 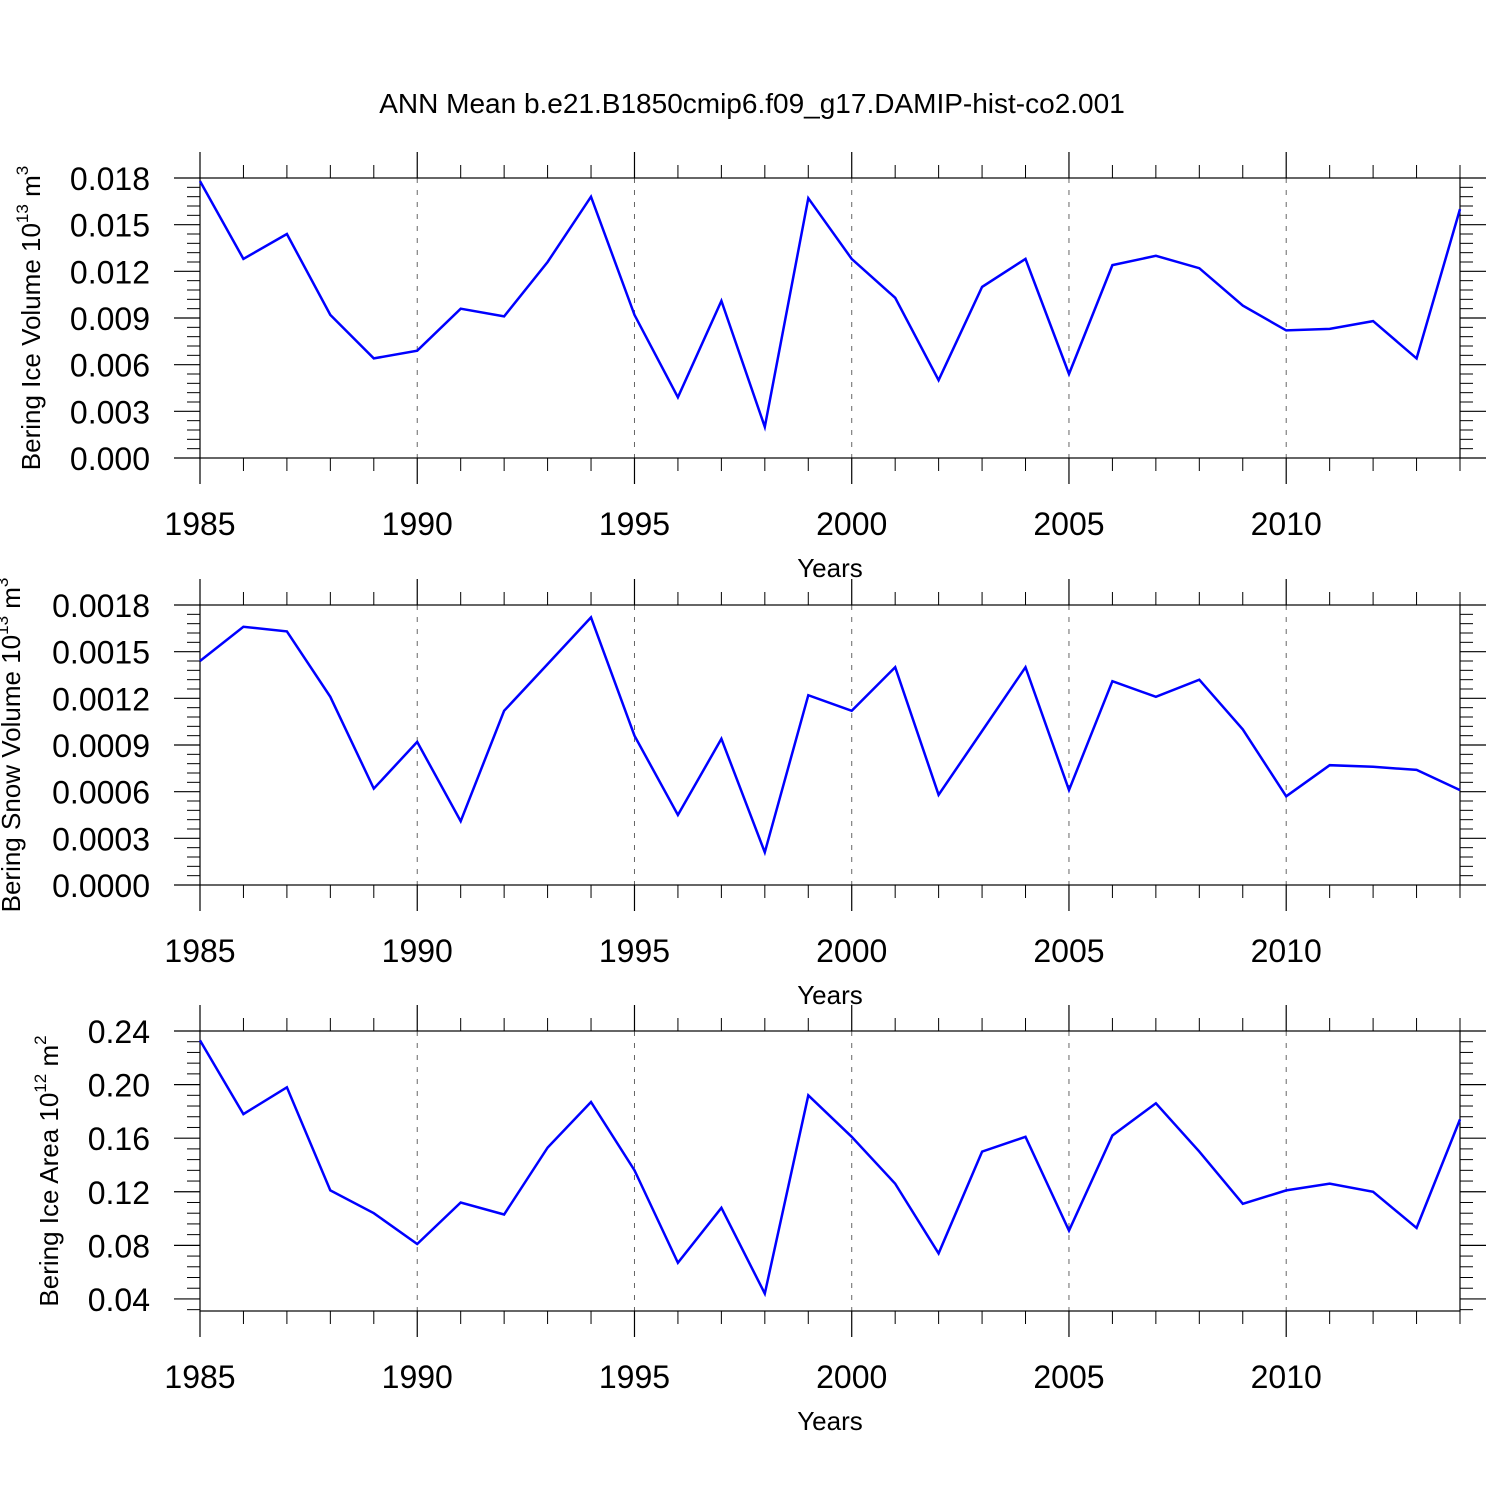 I want to click on y-tick-label: 0.0015, so click(x=101, y=653).